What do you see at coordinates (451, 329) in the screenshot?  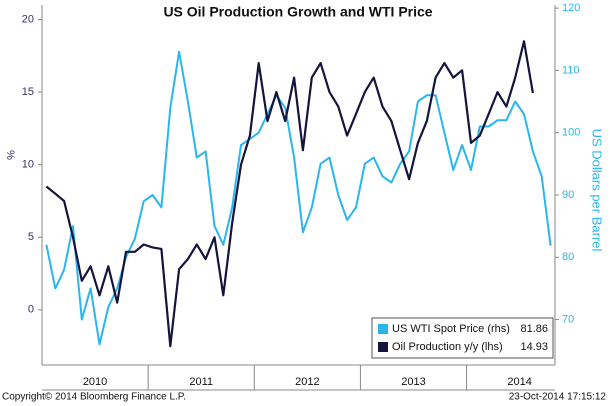 I see `legend-label: US WTI Spot Price (rhs)` at bounding box center [451, 329].